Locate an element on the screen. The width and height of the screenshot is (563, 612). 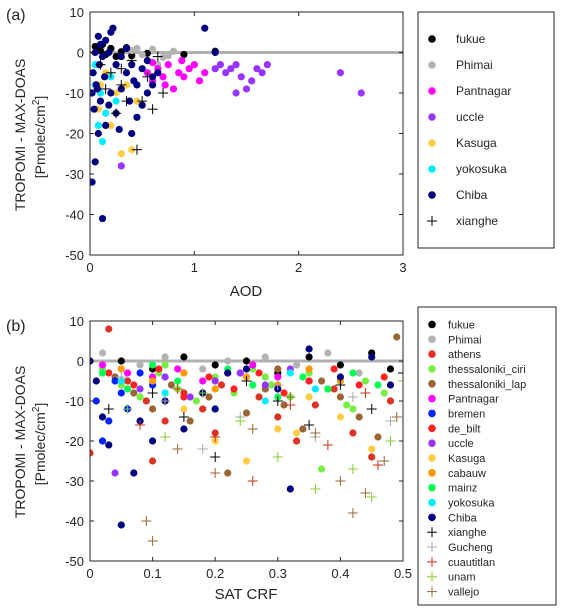
series-uccle is located at coordinates (241, 115).